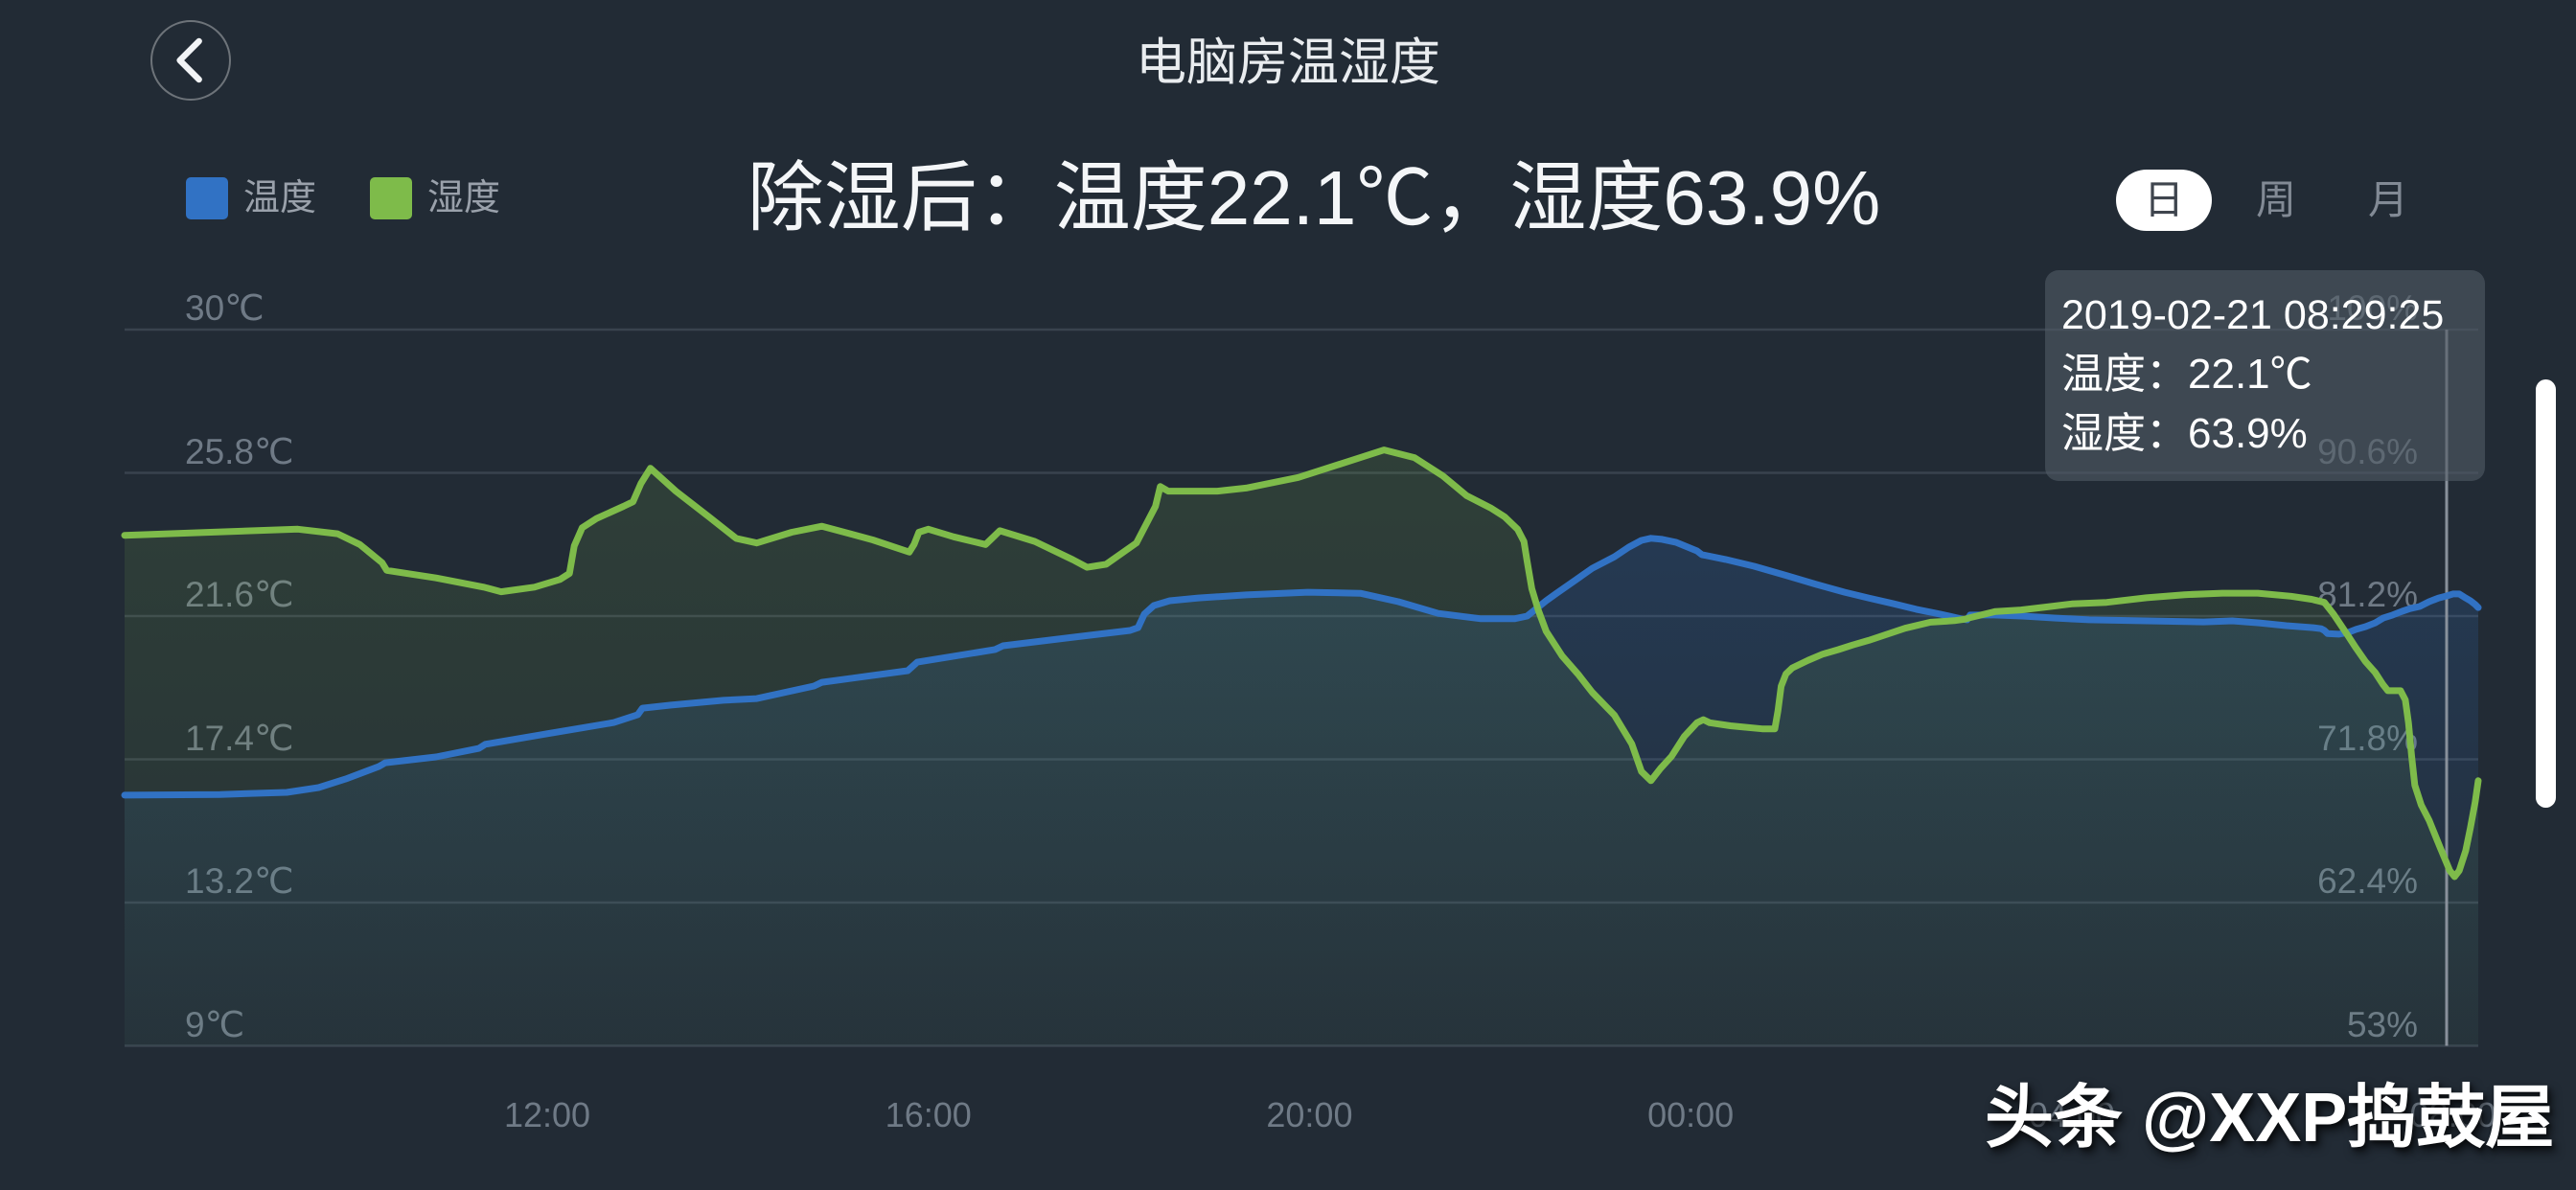  I want to click on tooltip-temp: 温度：22.1℃, so click(2186, 374).